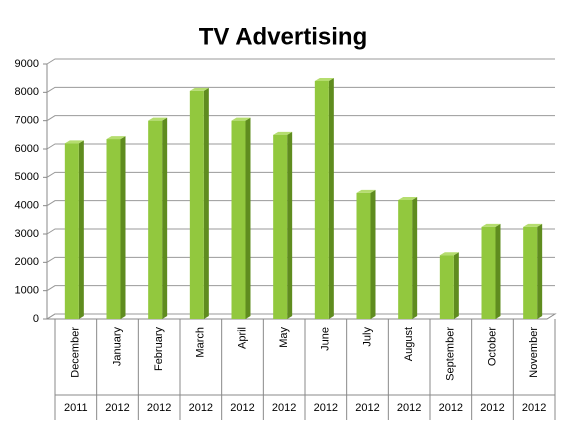 The image size is (582, 434). Describe the element at coordinates (367, 337) in the screenshot. I see `x-tick-label: July` at that location.